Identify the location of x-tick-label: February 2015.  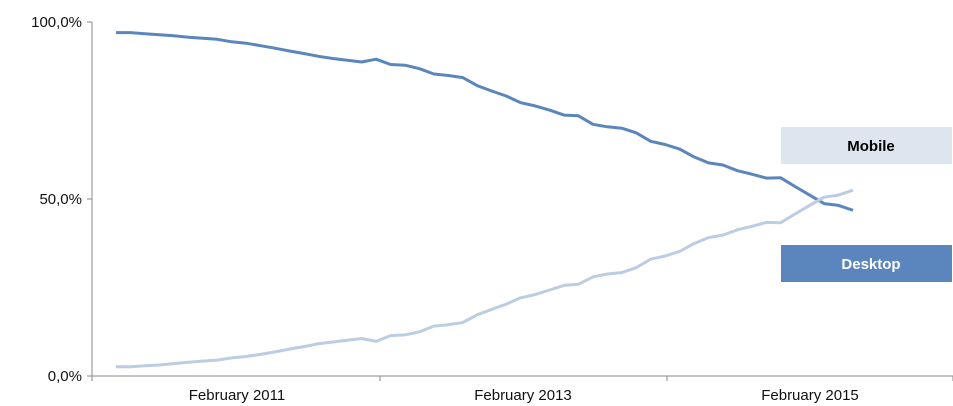
(810, 395).